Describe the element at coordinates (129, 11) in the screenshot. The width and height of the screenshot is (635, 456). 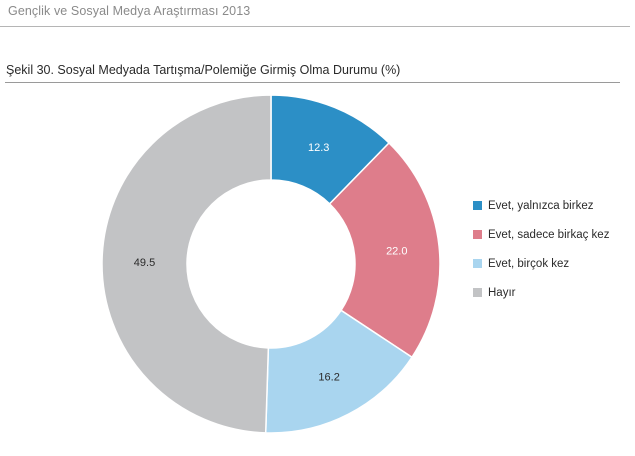
I see `report-header: Gençlik ve Sosyal Medya Araştırması 2013` at that location.